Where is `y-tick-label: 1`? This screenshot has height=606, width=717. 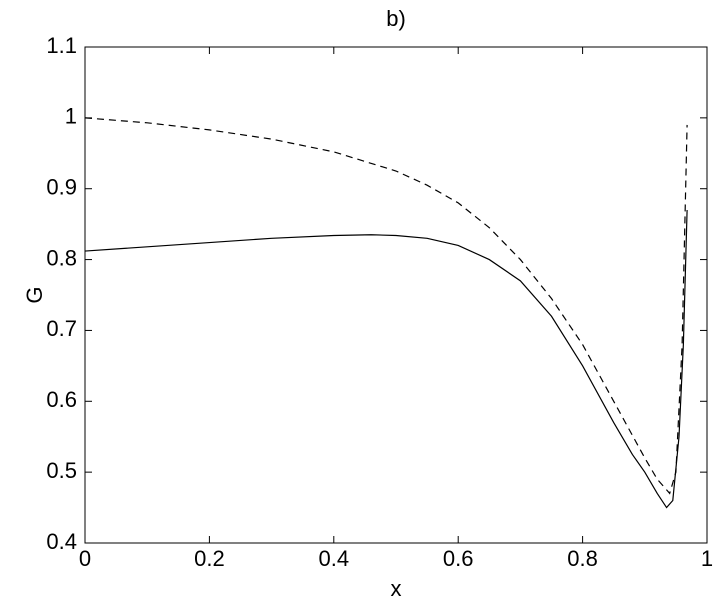
y-tick-label: 1 is located at coordinates (71, 116).